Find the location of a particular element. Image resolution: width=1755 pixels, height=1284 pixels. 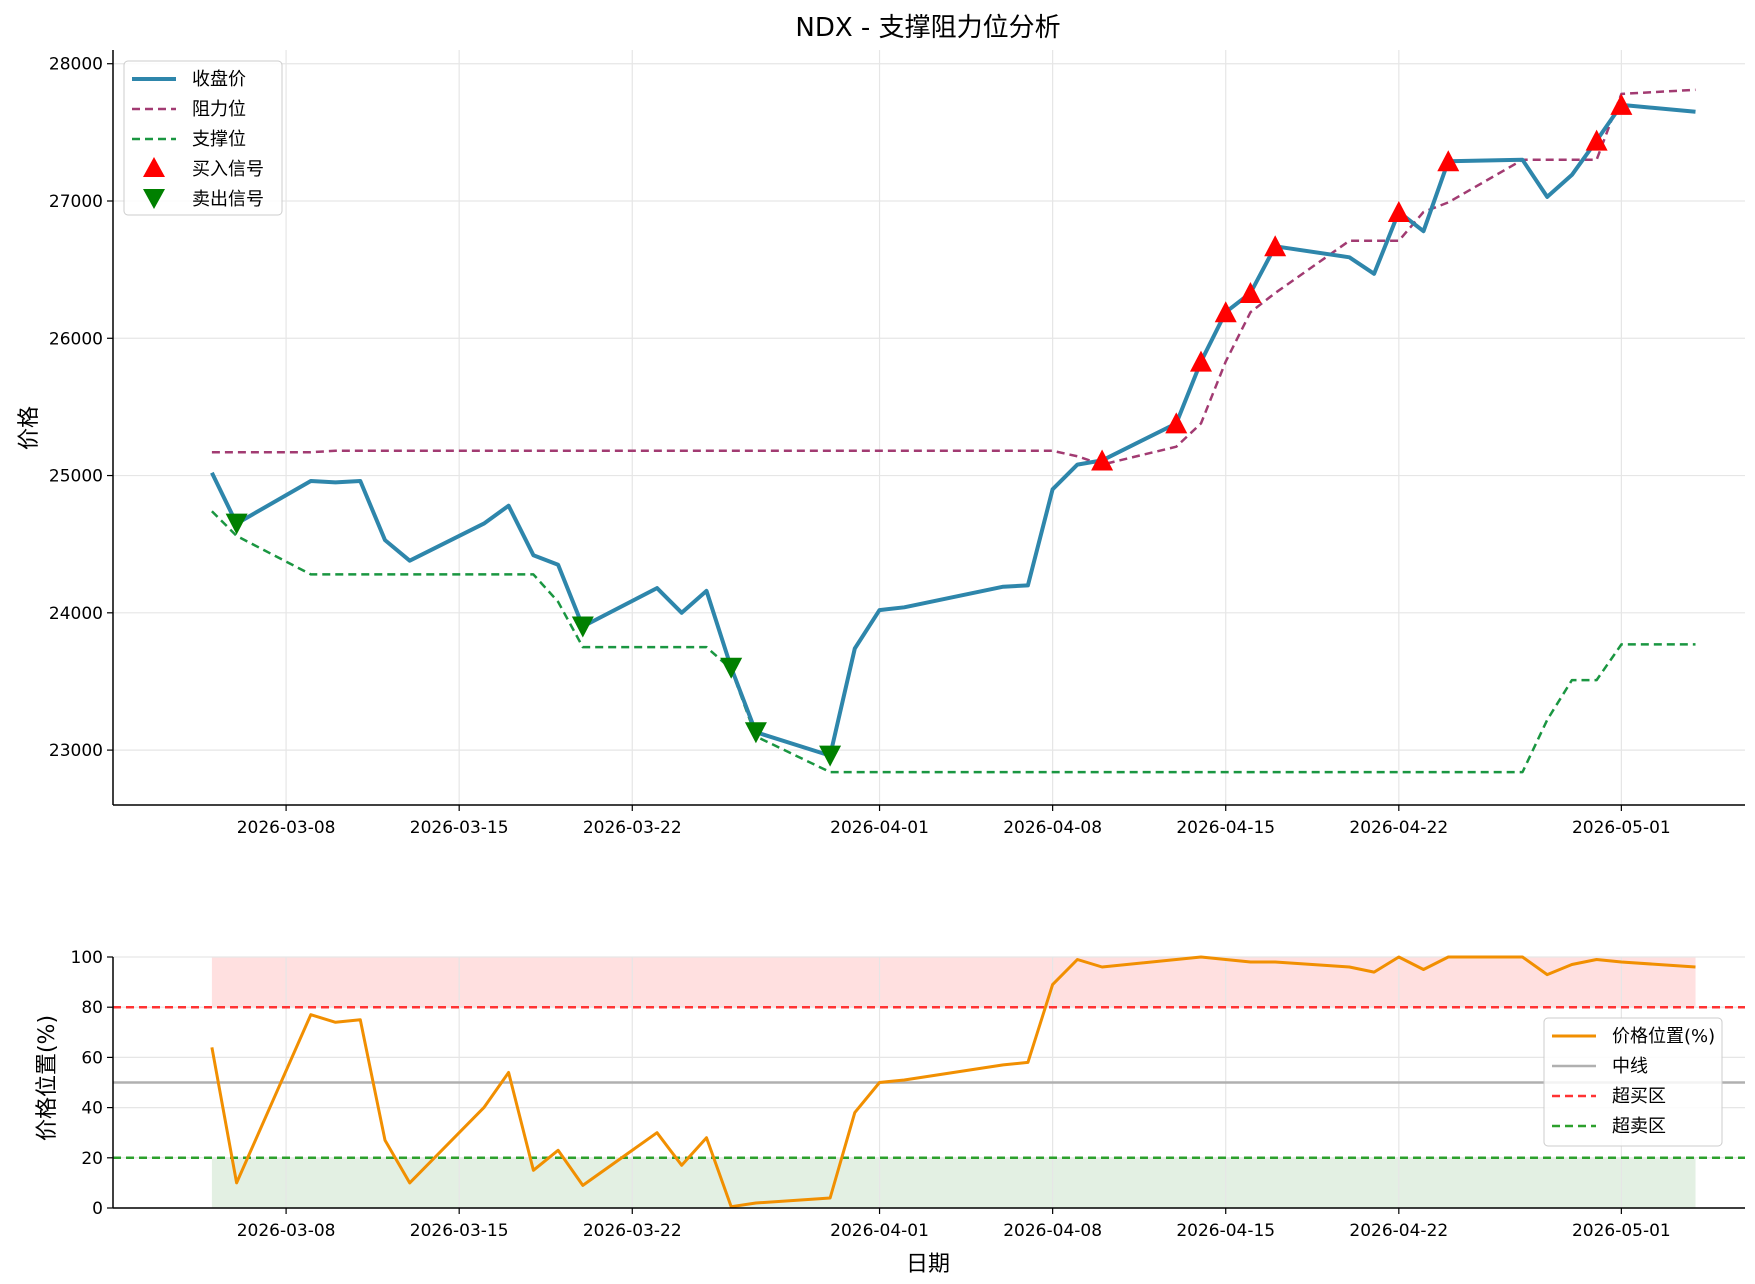

price-y-label: 价格 is located at coordinates (29, 428).